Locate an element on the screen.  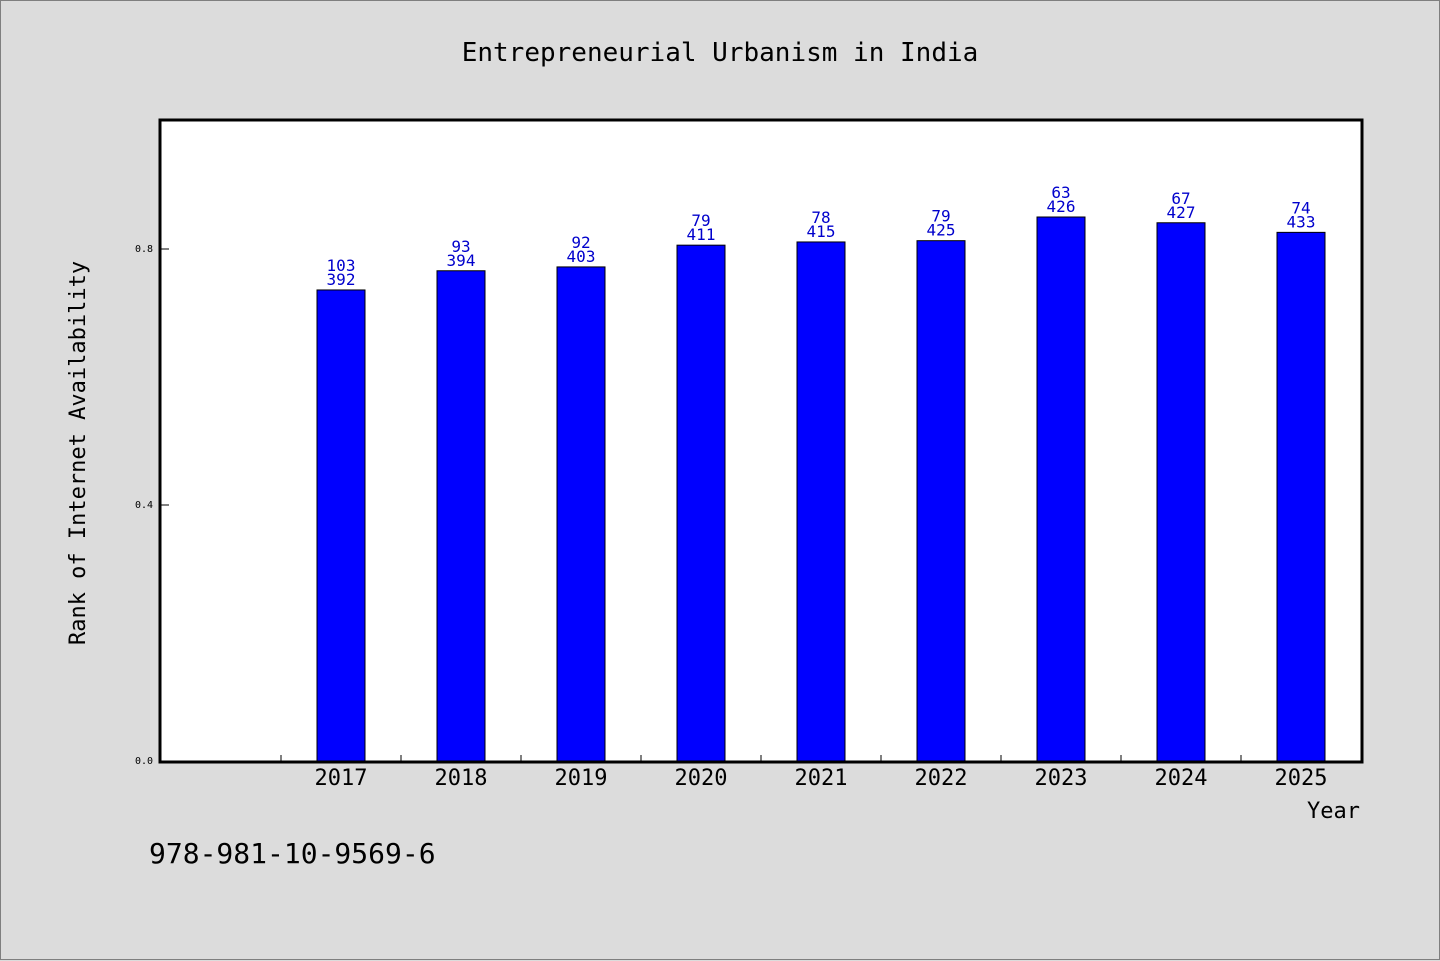
y-axis: 0.0 0.4 0.8 is located at coordinates (152, 505).